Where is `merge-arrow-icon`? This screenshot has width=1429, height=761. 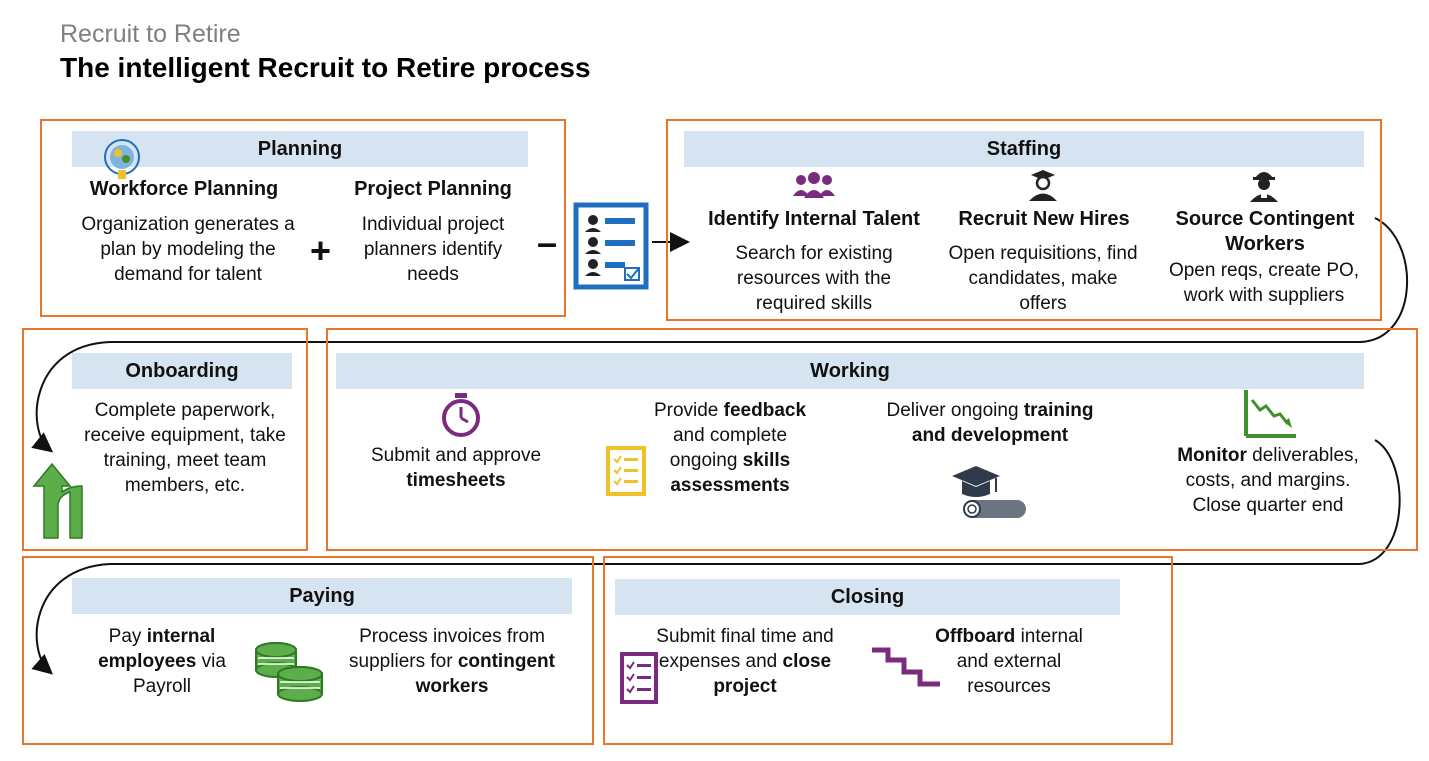
merge-arrow-icon is located at coordinates (57, 501).